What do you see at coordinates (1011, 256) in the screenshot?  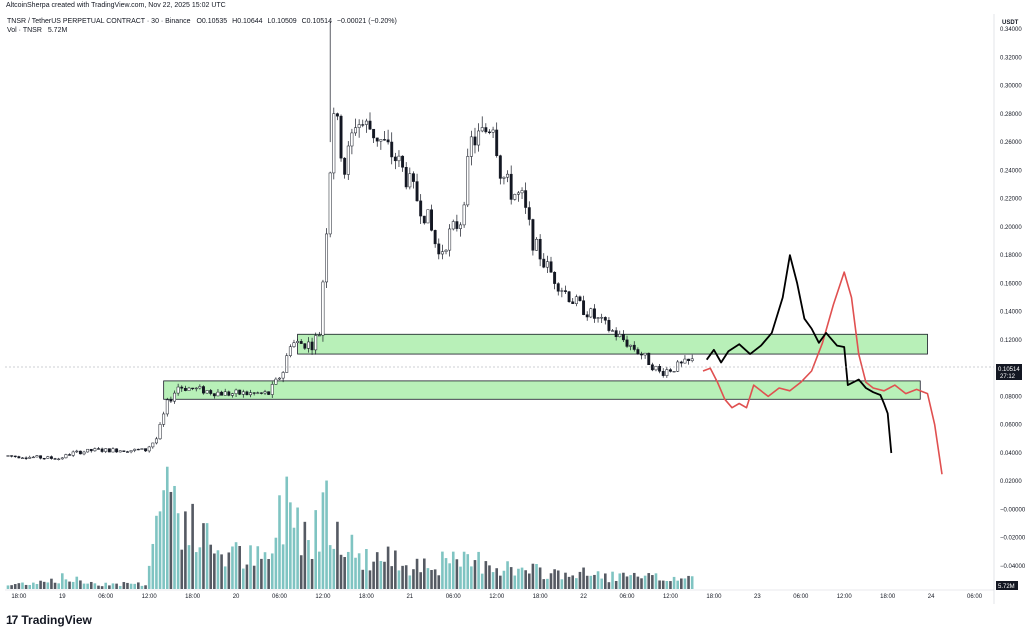 I see `y-tick-label: 0.18000` at bounding box center [1011, 256].